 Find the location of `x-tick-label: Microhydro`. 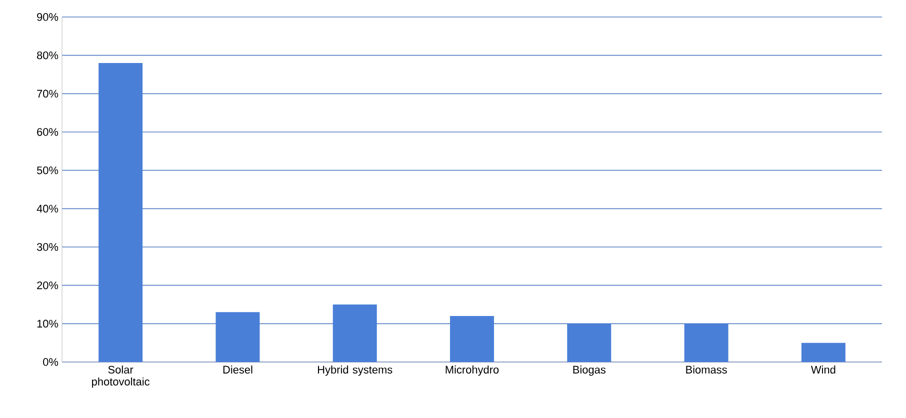

x-tick-label: Microhydro is located at coordinates (472, 371).